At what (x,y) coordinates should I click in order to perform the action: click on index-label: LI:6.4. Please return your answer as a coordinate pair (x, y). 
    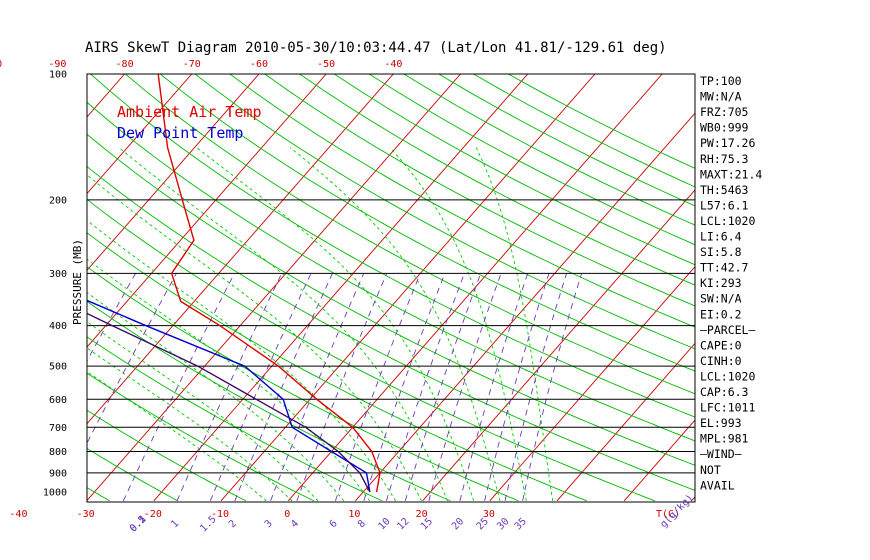
    Looking at the image, I should click on (721, 237).